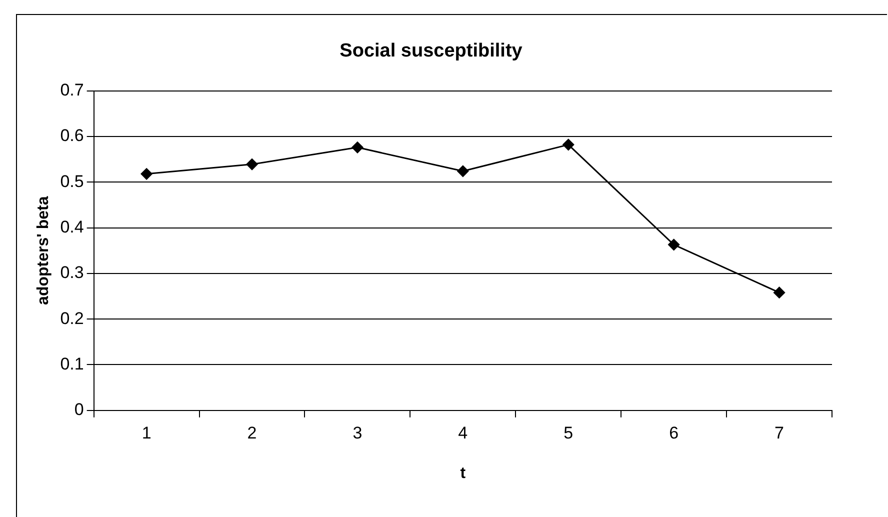 This screenshot has height=517, width=888. Describe the element at coordinates (72, 272) in the screenshot. I see `y-tick-label: 0.3` at that location.